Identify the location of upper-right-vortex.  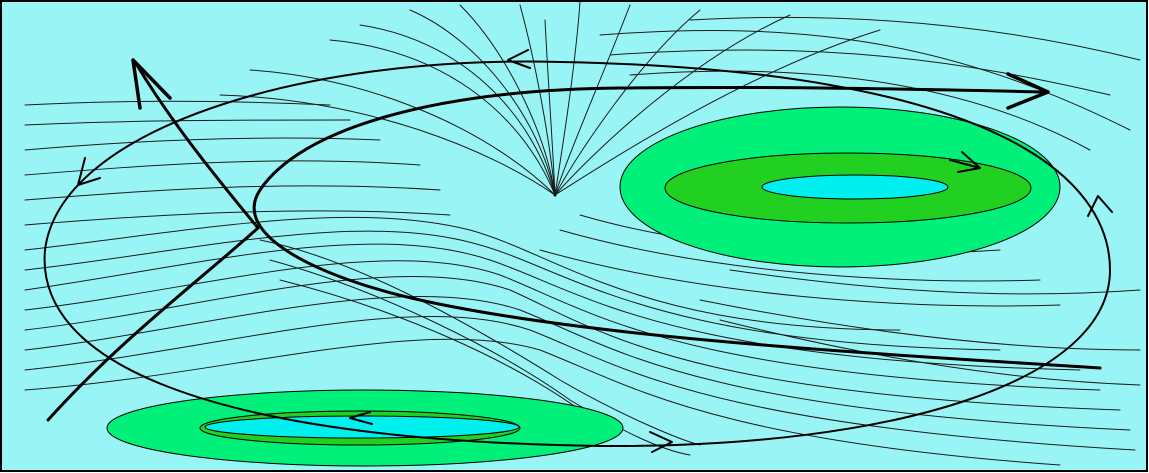
(840, 187).